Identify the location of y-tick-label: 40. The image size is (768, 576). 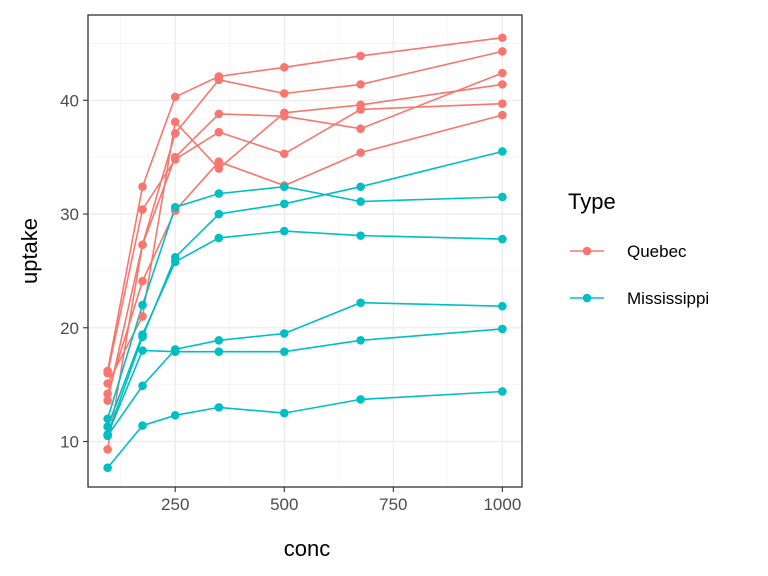
(69, 100).